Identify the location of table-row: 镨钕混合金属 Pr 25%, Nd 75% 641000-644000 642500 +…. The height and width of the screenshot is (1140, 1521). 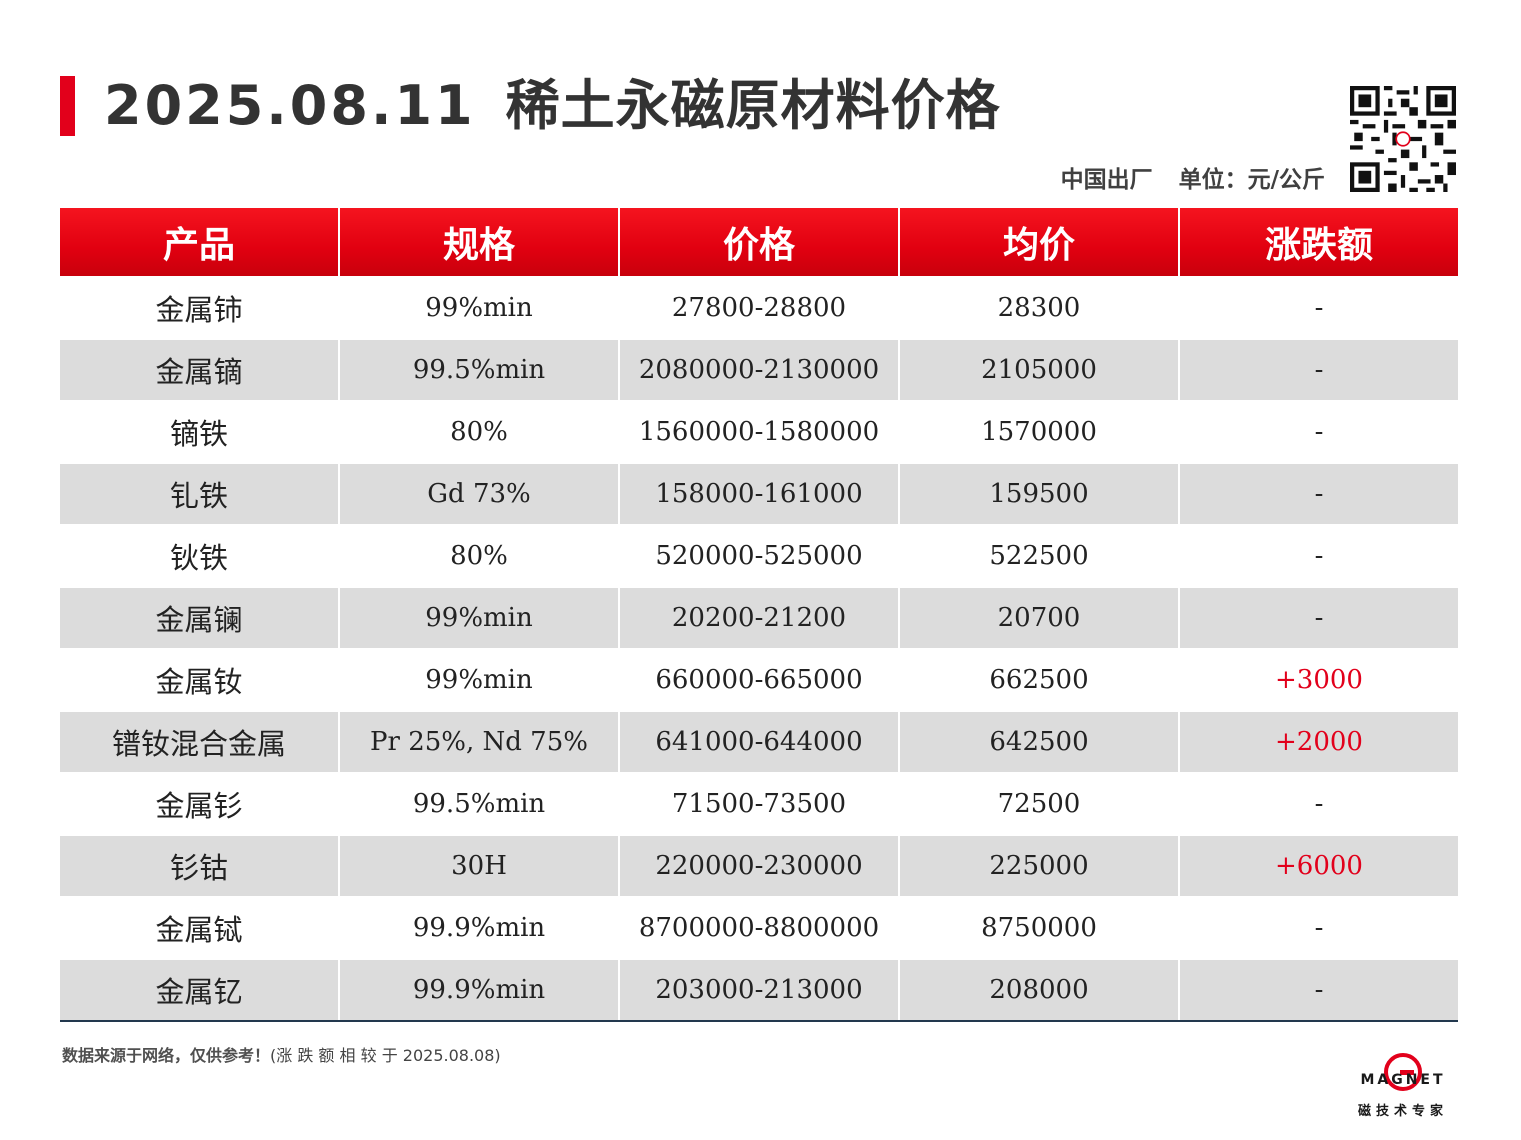
(759, 741).